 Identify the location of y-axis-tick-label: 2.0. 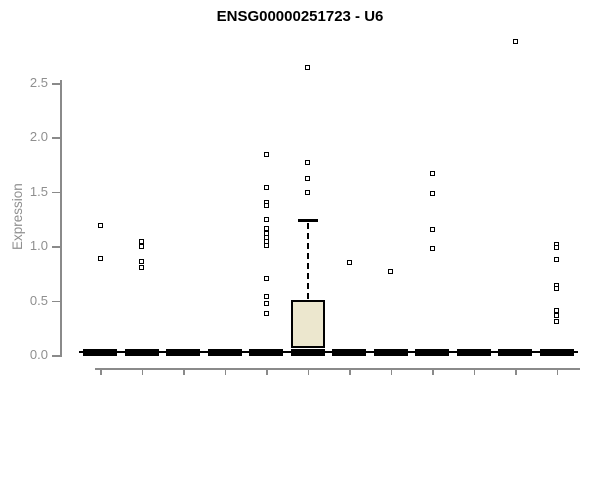
(38, 137).